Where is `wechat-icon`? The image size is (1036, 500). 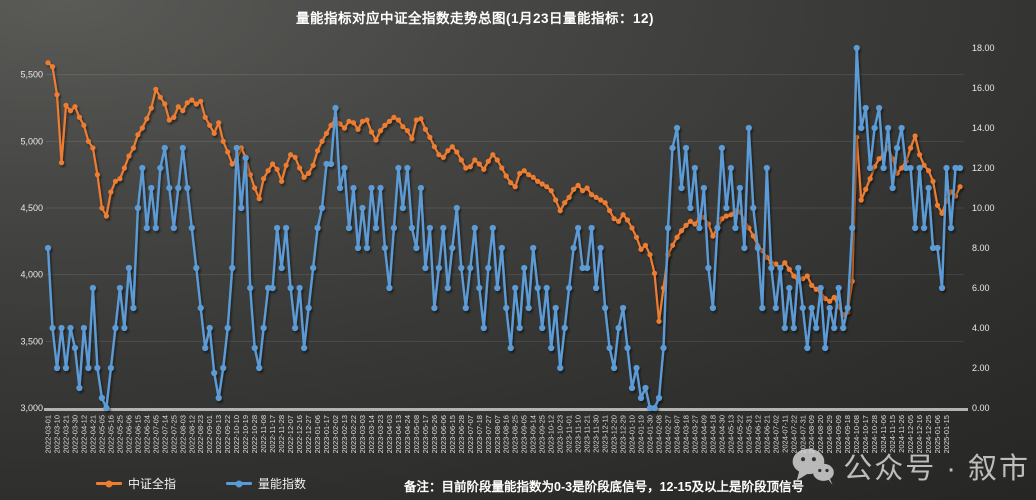
wechat-icon is located at coordinates (813, 466).